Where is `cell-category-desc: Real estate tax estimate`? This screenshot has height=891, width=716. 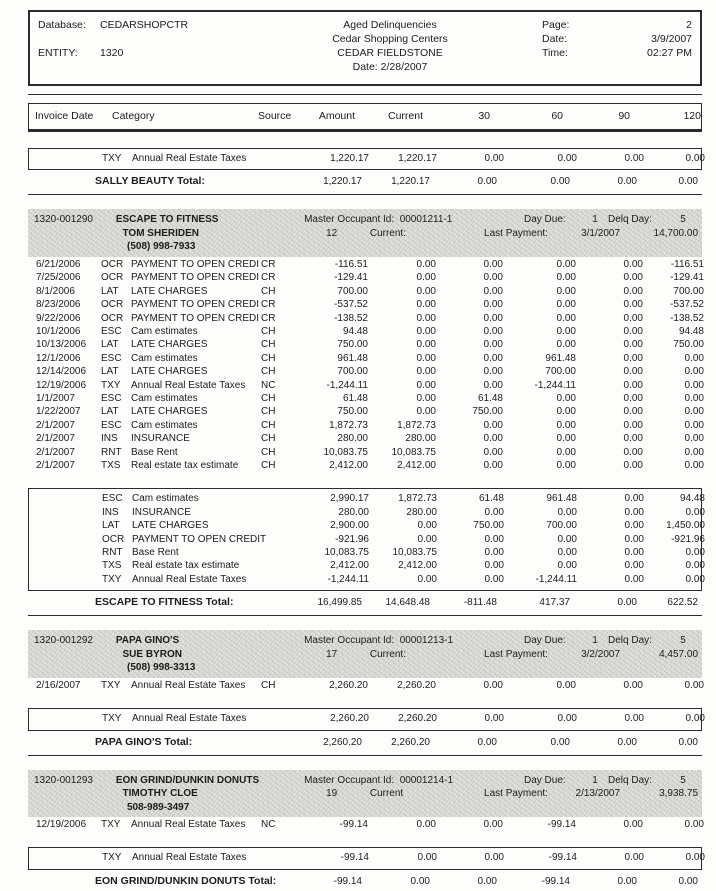
cell-category-desc: Real estate tax estimate is located at coordinates (185, 465).